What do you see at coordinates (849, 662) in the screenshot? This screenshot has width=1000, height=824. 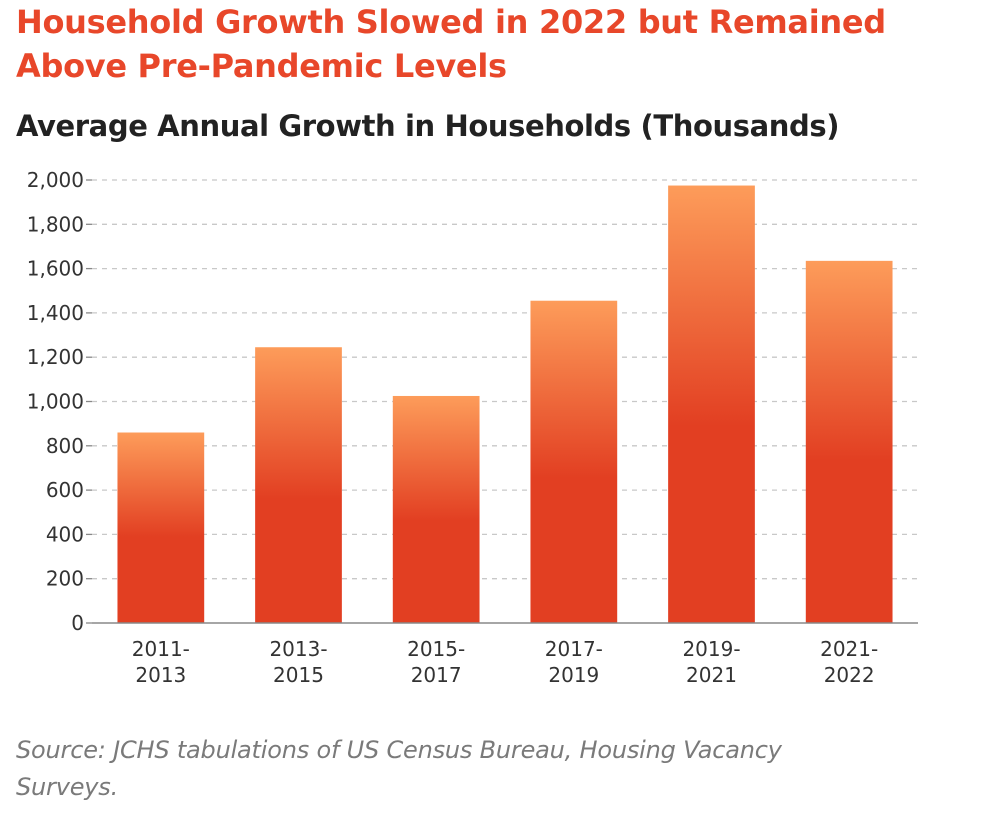 I see `x-tick-label: 2021-2022` at bounding box center [849, 662].